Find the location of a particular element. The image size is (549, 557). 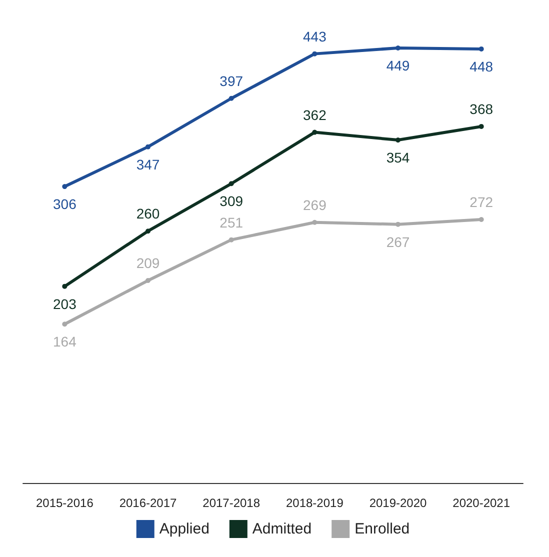

data-label: 368 is located at coordinates (482, 108).